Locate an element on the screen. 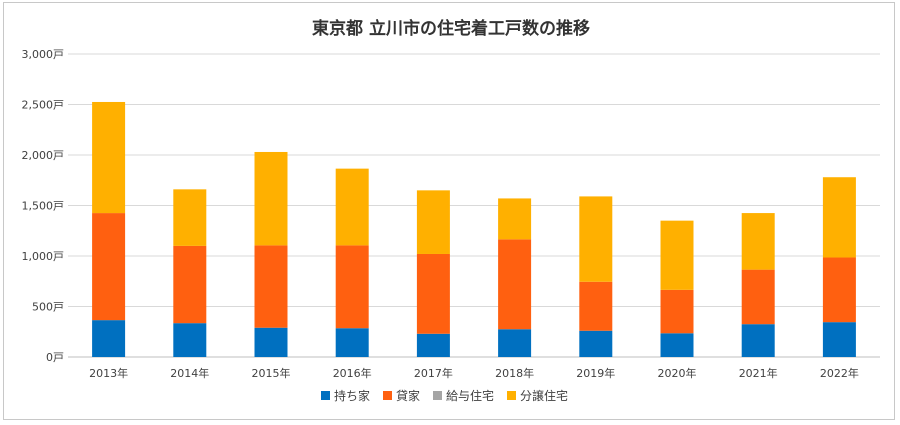 Image resolution: width=900 pixels, height=425 pixels. x-tick-label: 2022年 is located at coordinates (839, 373).